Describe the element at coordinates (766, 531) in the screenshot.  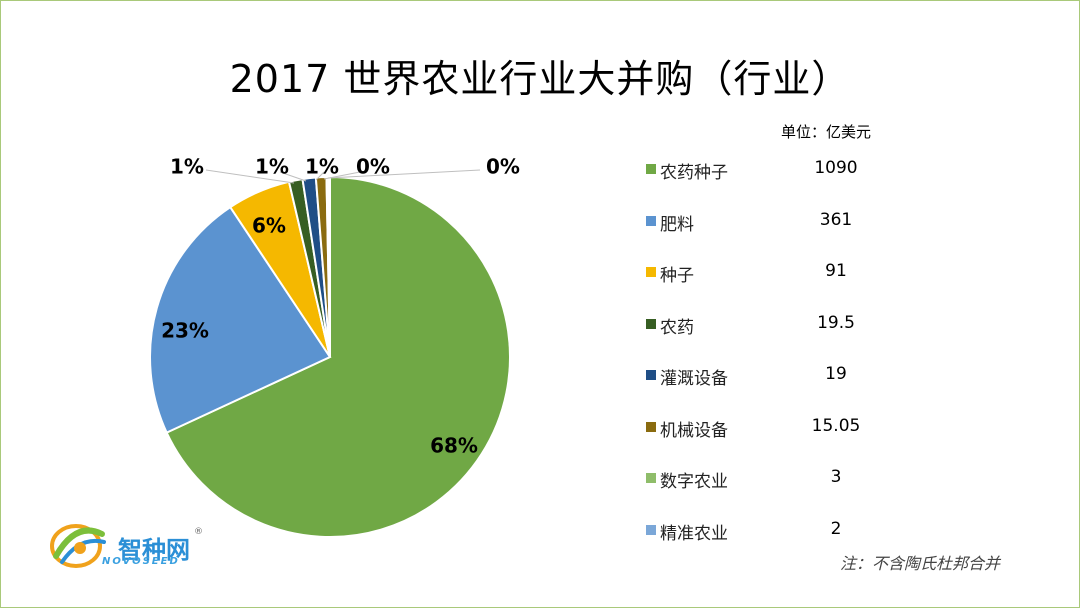
I see `legend-item: 精准农业 2` at that location.